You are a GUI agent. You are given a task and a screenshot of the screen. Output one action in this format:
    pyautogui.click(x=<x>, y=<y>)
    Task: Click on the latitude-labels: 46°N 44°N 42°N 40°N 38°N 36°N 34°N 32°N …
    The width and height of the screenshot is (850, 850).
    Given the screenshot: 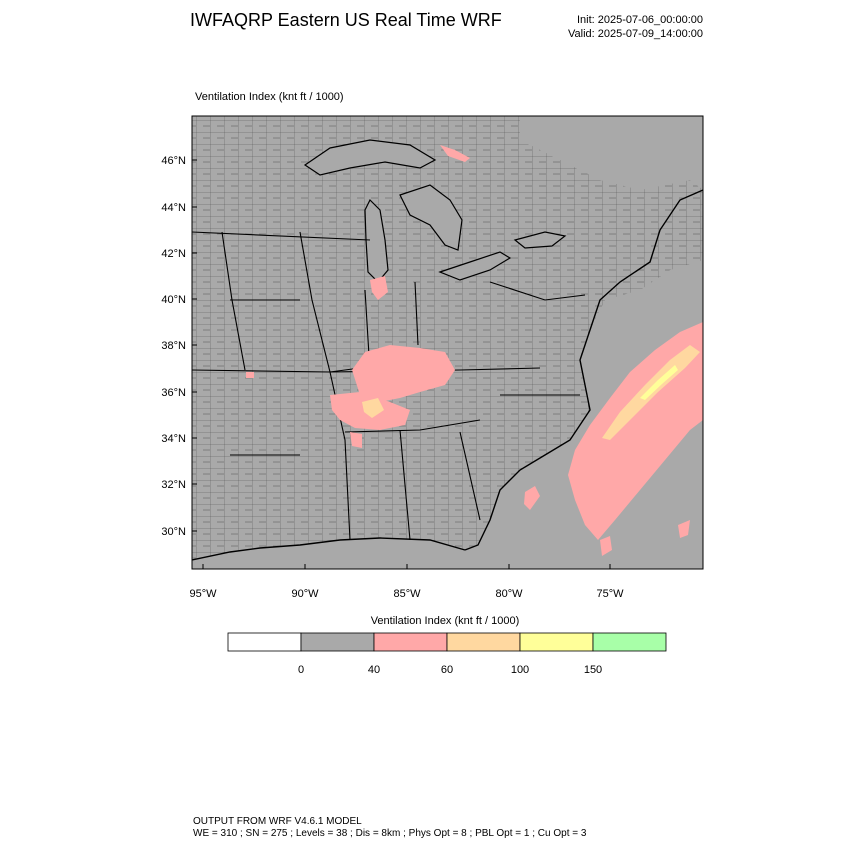 What is the action you would take?
    pyautogui.click(x=173, y=346)
    